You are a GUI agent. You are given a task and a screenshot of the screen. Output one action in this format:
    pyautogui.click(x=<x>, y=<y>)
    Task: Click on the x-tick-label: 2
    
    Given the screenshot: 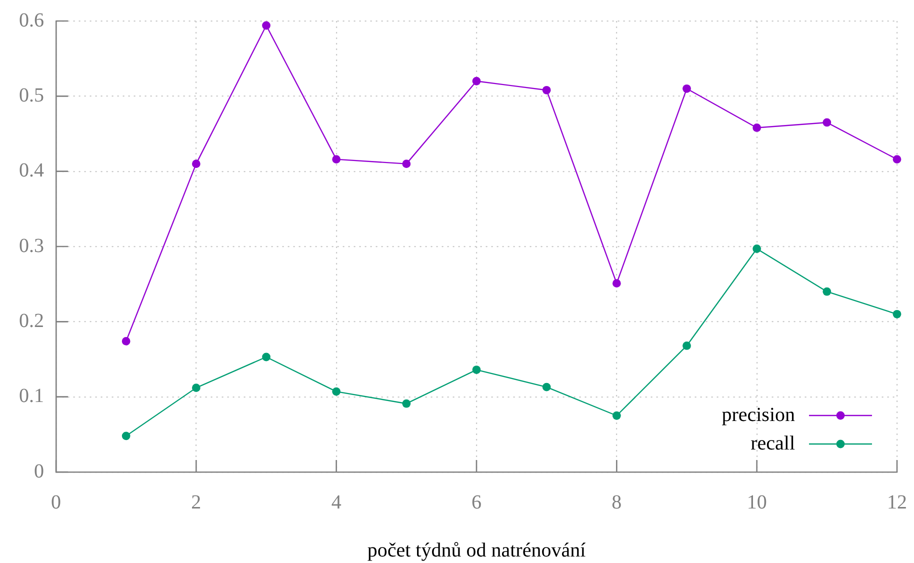 What is the action you would take?
    pyautogui.click(x=196, y=502)
    